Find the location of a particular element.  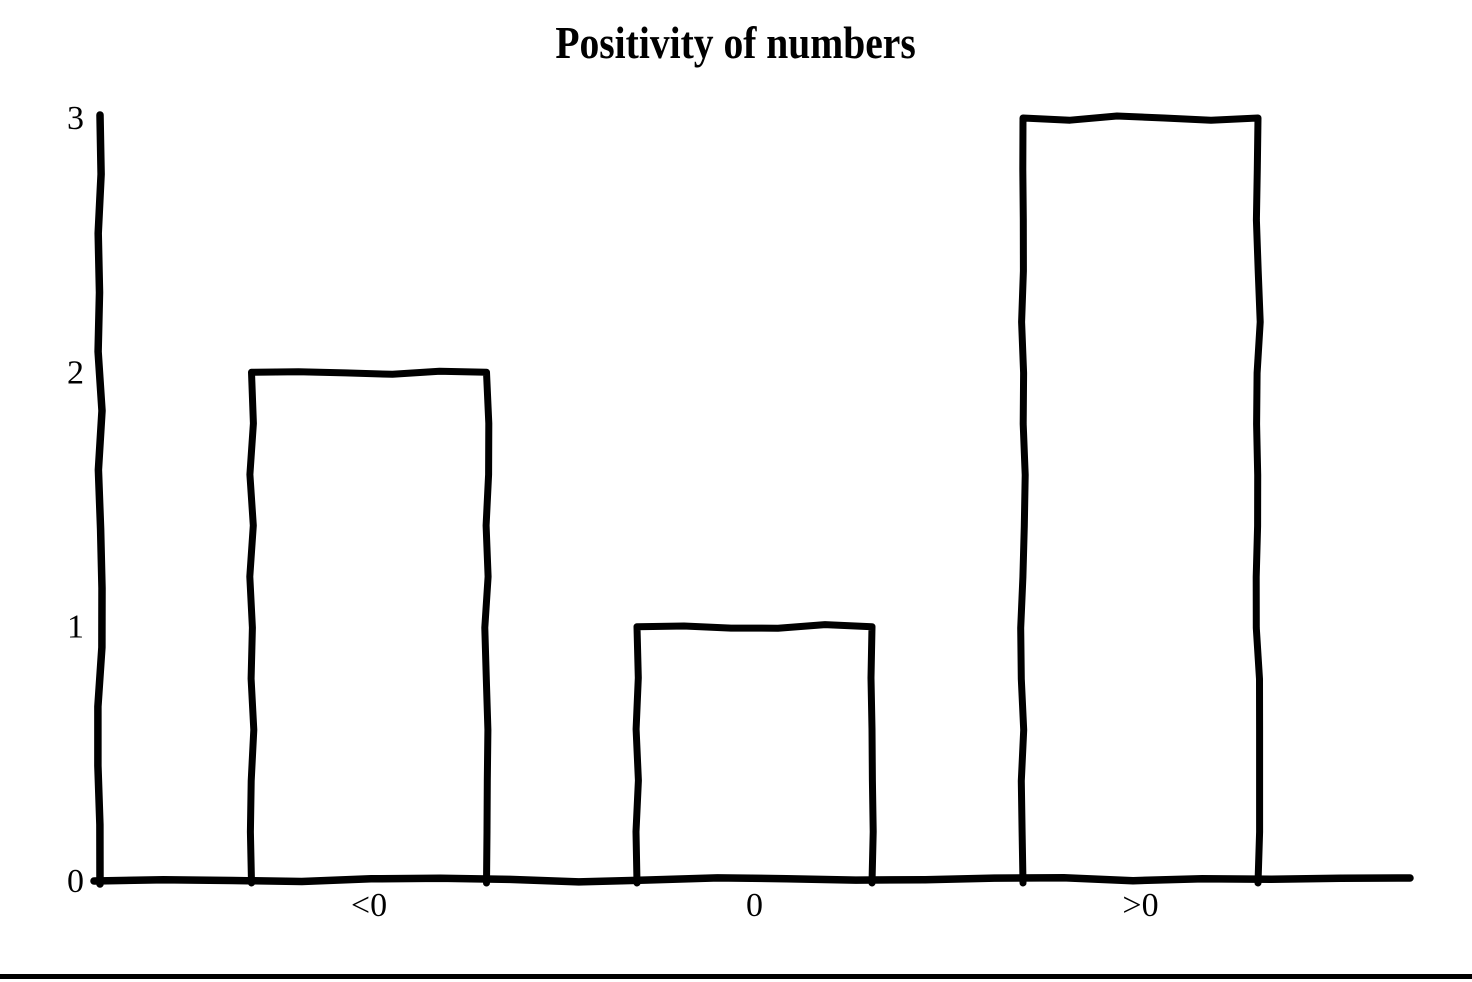

x-tick-label-1: 0 is located at coordinates (754, 905).